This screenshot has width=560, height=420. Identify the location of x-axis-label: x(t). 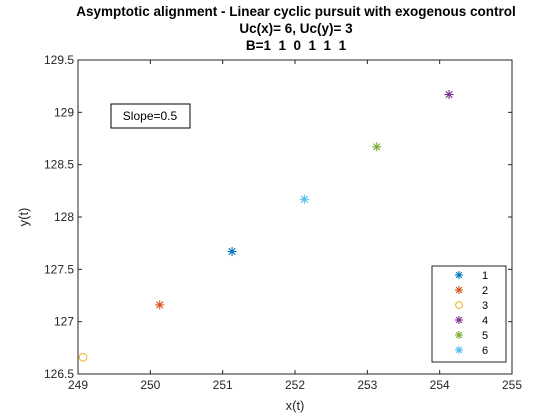
(295, 405).